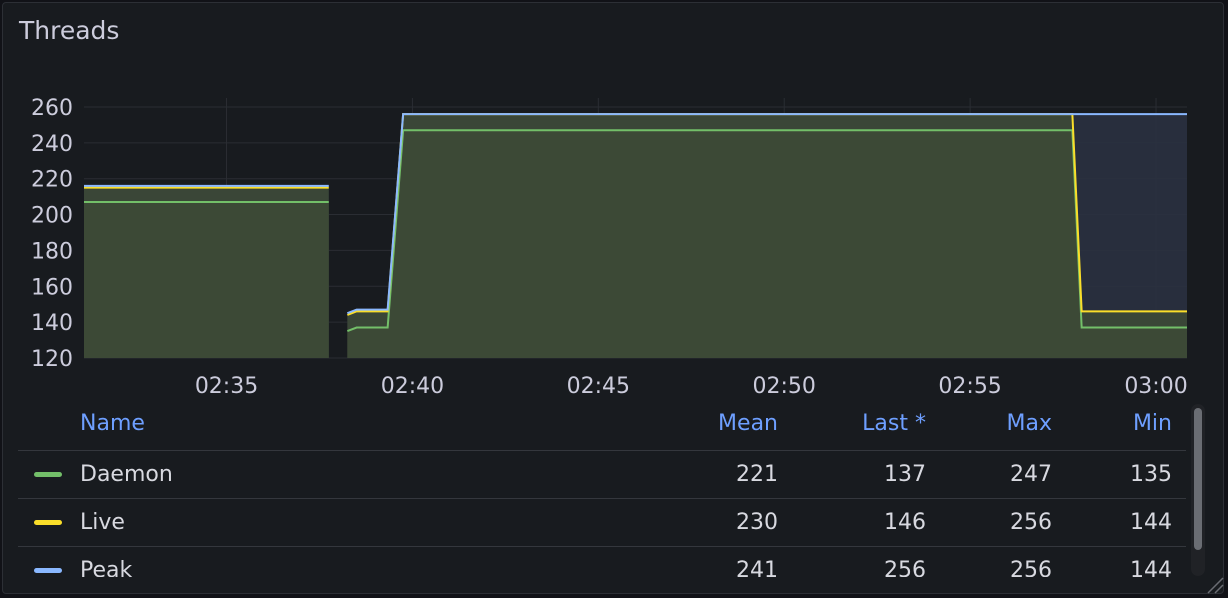  I want to click on legend-row-peak: Peak 241 256 256 144, so click(602, 561).